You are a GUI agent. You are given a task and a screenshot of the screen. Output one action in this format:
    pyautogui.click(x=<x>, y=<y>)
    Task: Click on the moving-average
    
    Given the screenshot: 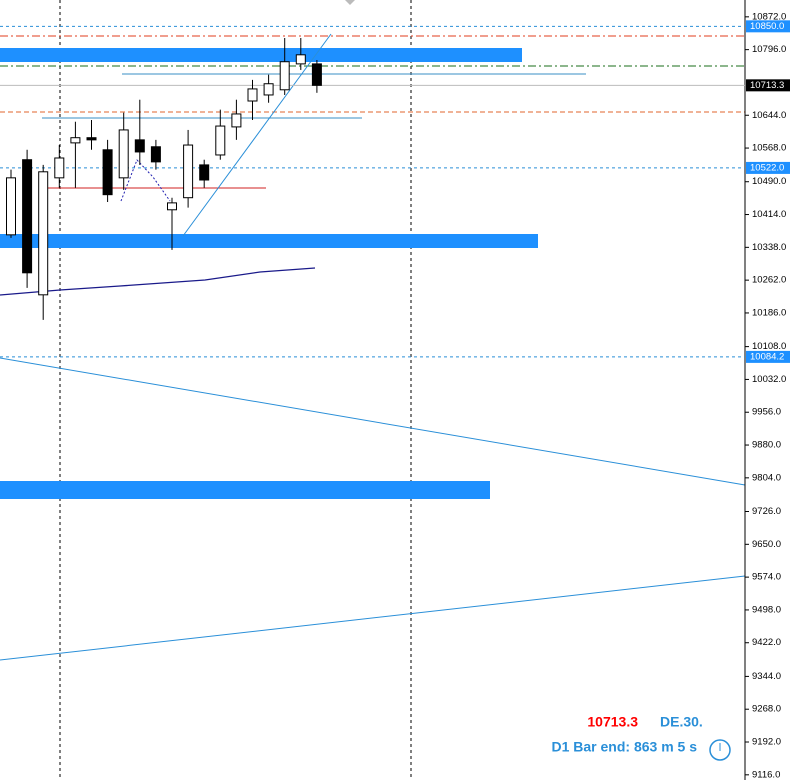 What is the action you would take?
    pyautogui.click(x=158, y=281)
    